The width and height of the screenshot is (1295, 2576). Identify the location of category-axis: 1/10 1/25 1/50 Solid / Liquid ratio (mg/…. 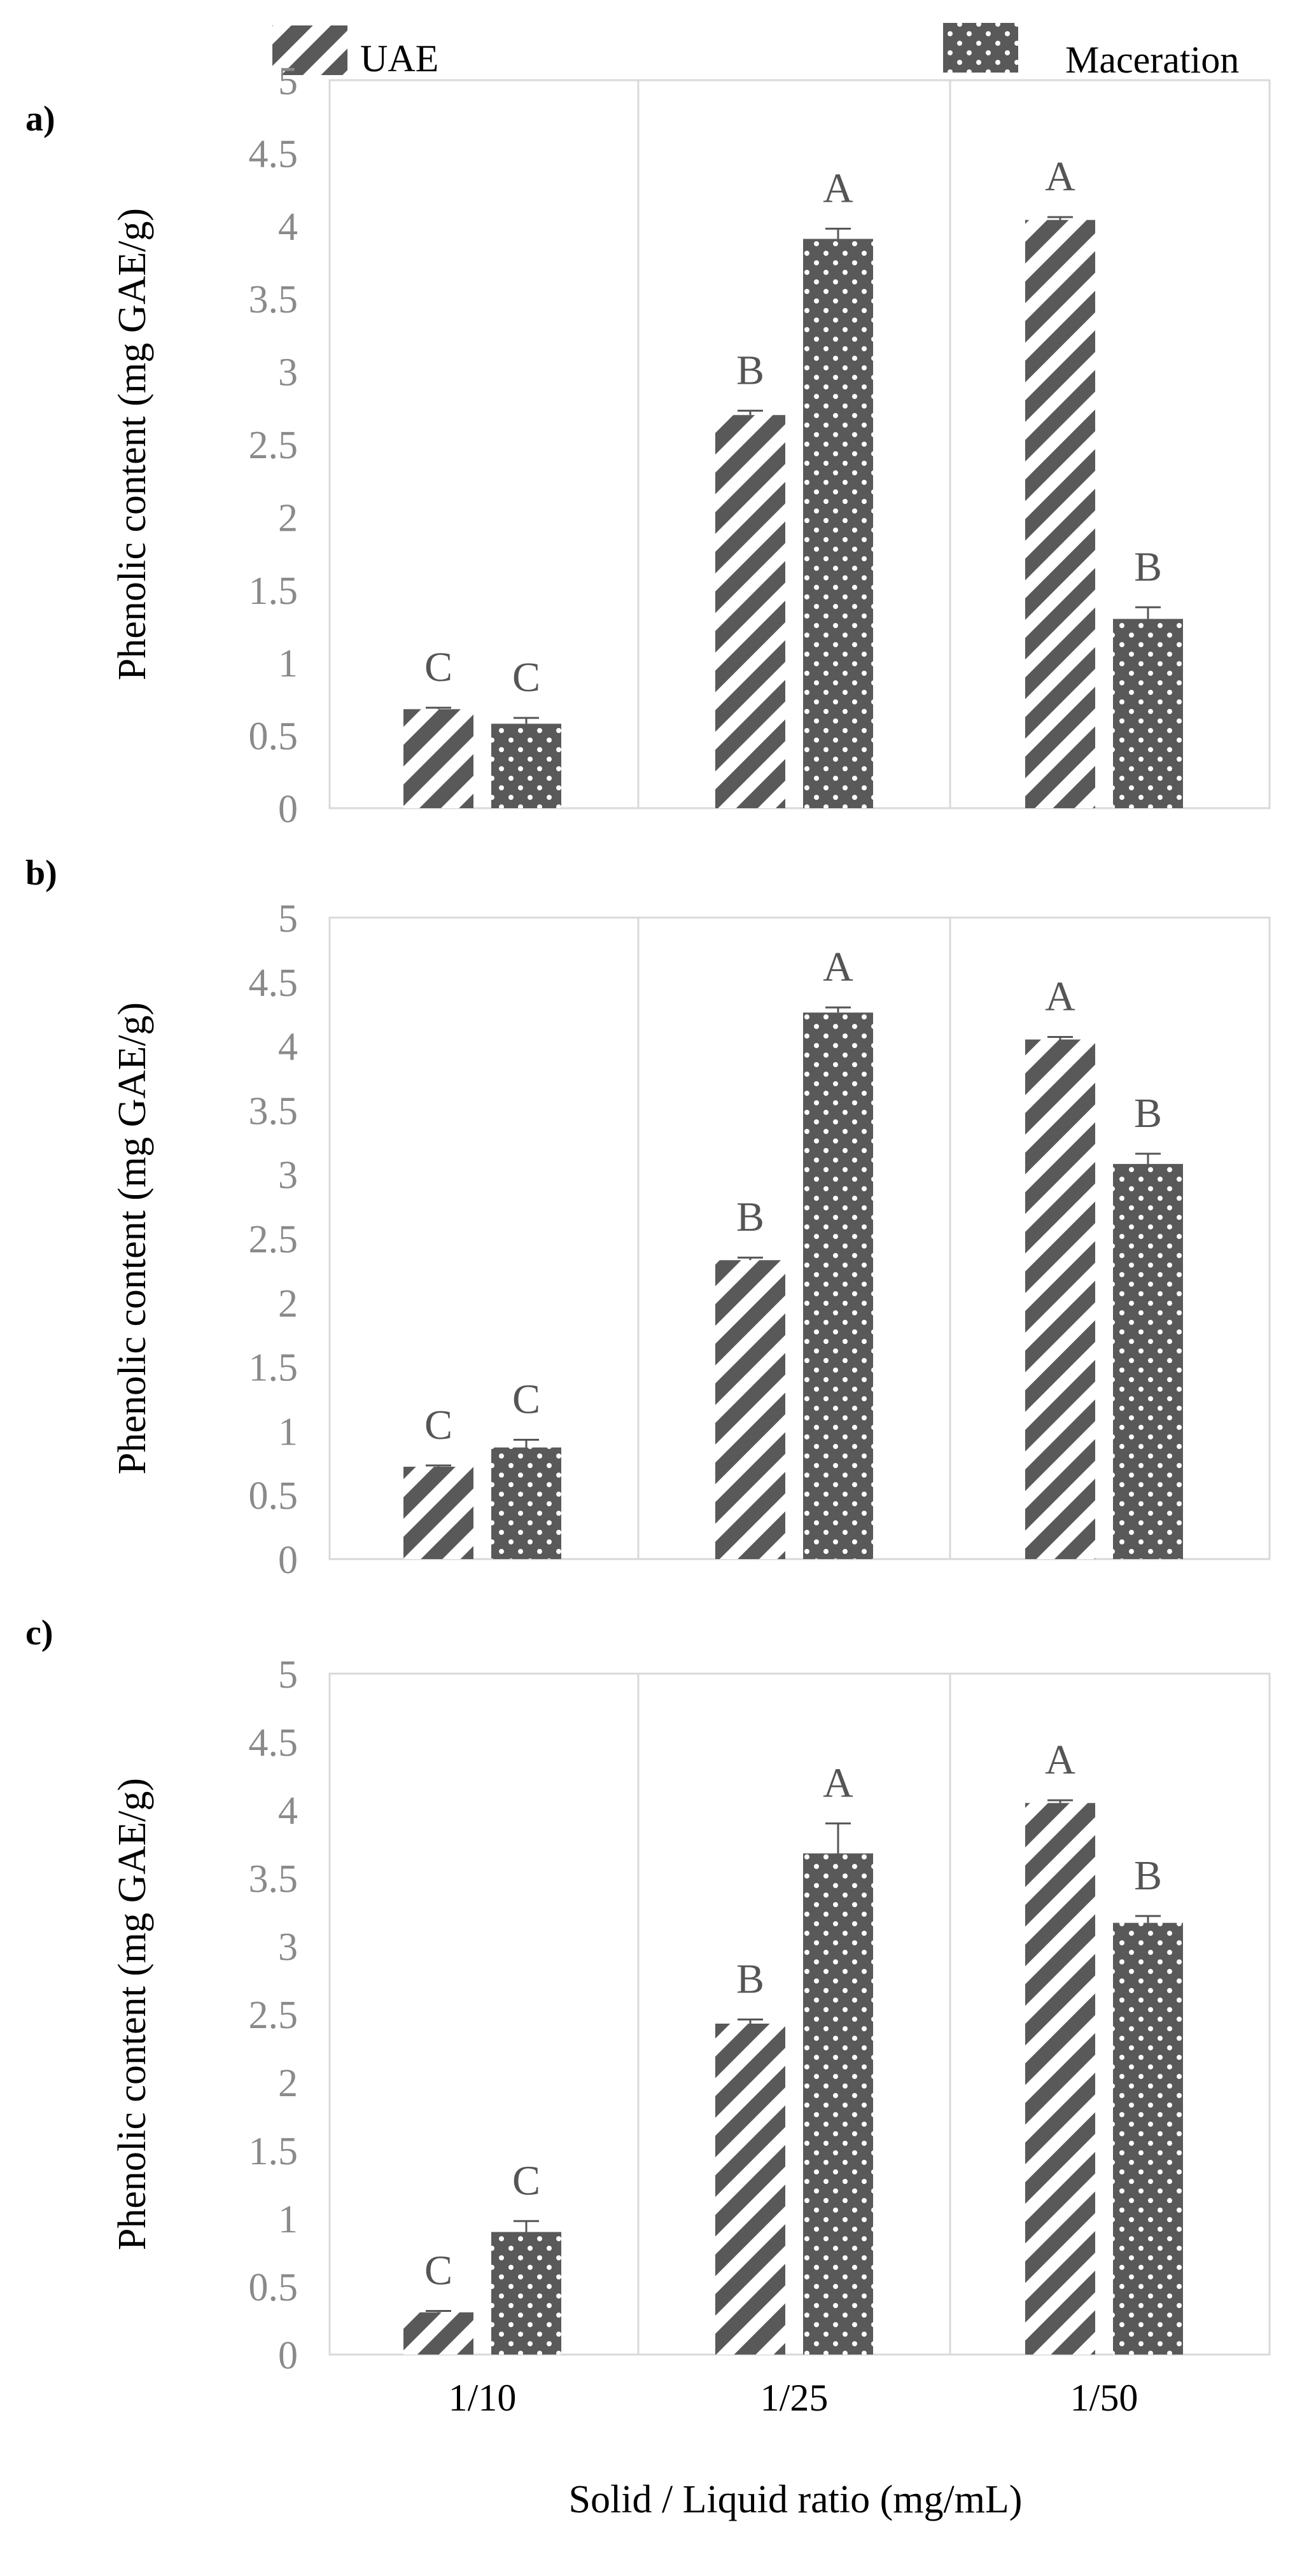
(793, 2449).